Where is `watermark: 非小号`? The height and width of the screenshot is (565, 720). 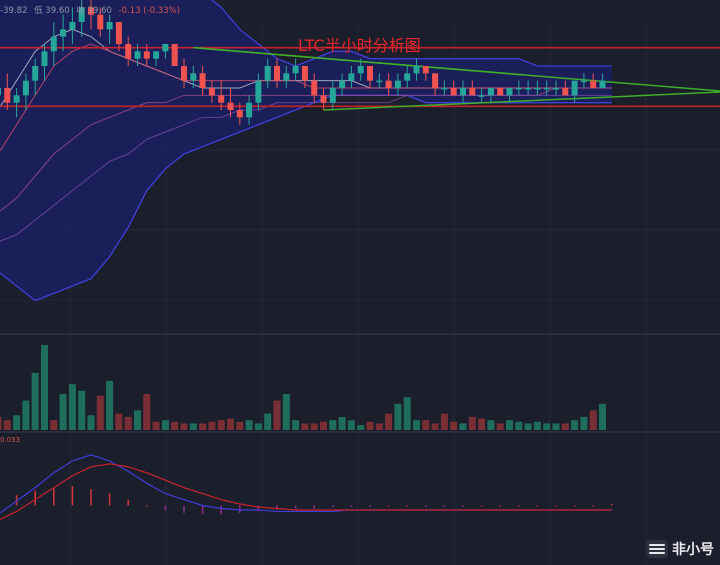 watermark: 非小号 is located at coordinates (680, 549).